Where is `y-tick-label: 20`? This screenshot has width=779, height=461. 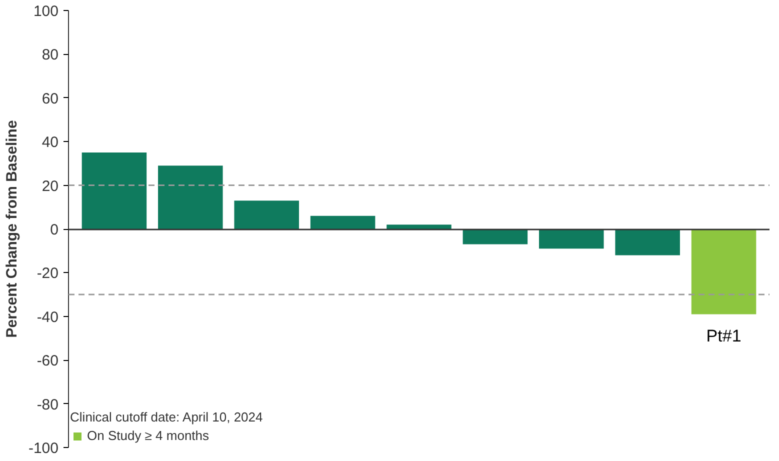 y-tick-label: 20 is located at coordinates (50, 186).